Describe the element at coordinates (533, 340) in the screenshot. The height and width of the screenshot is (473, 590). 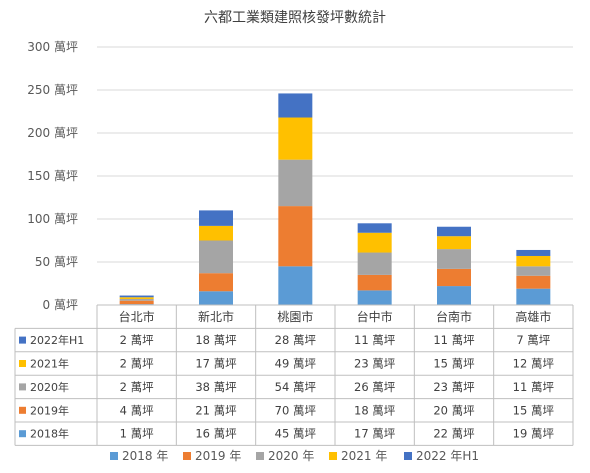
I see `data-label: 7 萬坪` at that location.